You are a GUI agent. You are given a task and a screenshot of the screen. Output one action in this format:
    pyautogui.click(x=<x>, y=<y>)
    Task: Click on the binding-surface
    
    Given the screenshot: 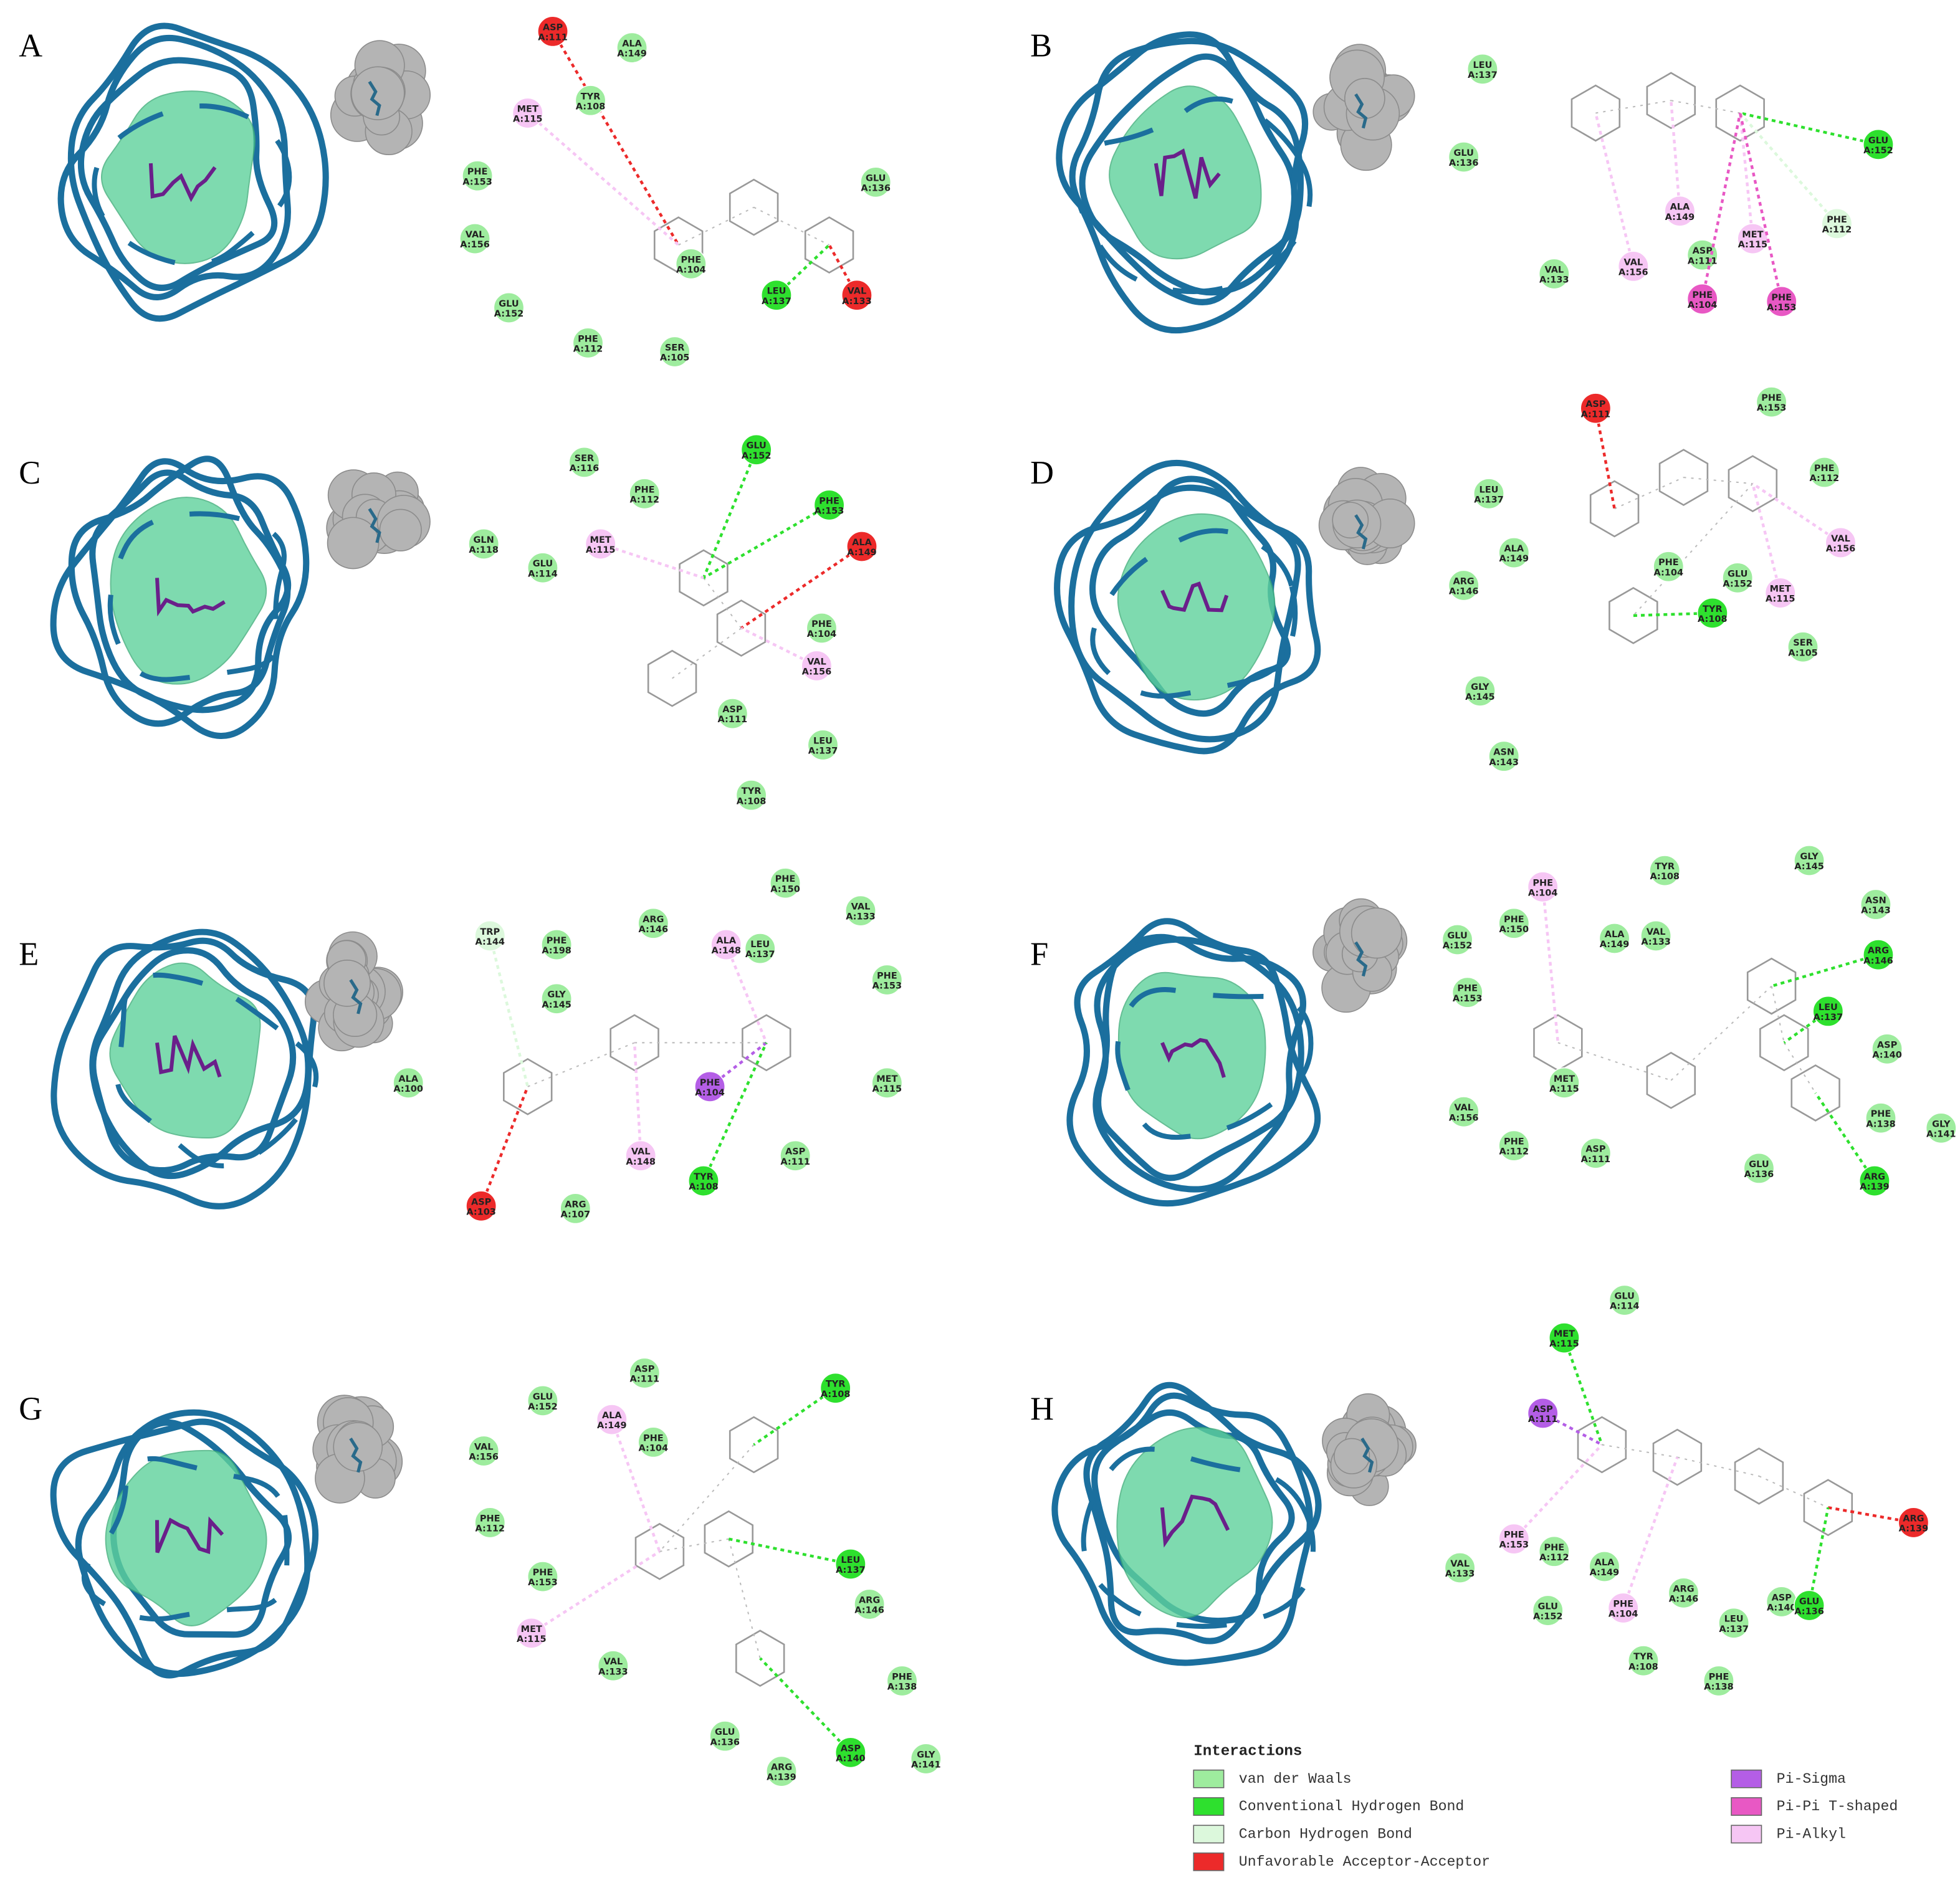 What is the action you would take?
    pyautogui.click(x=185, y=1050)
    